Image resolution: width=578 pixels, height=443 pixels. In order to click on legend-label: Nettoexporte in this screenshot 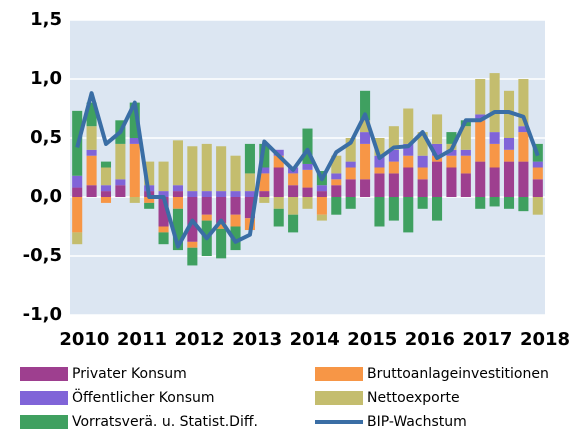, I will do `click(413, 398)`.